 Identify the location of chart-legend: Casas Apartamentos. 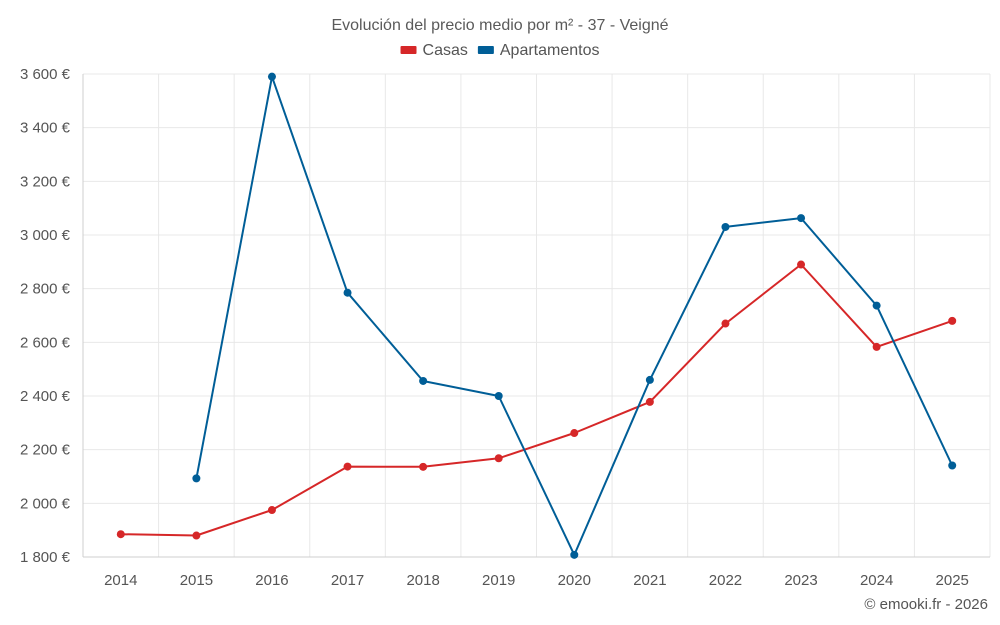
(500, 50).